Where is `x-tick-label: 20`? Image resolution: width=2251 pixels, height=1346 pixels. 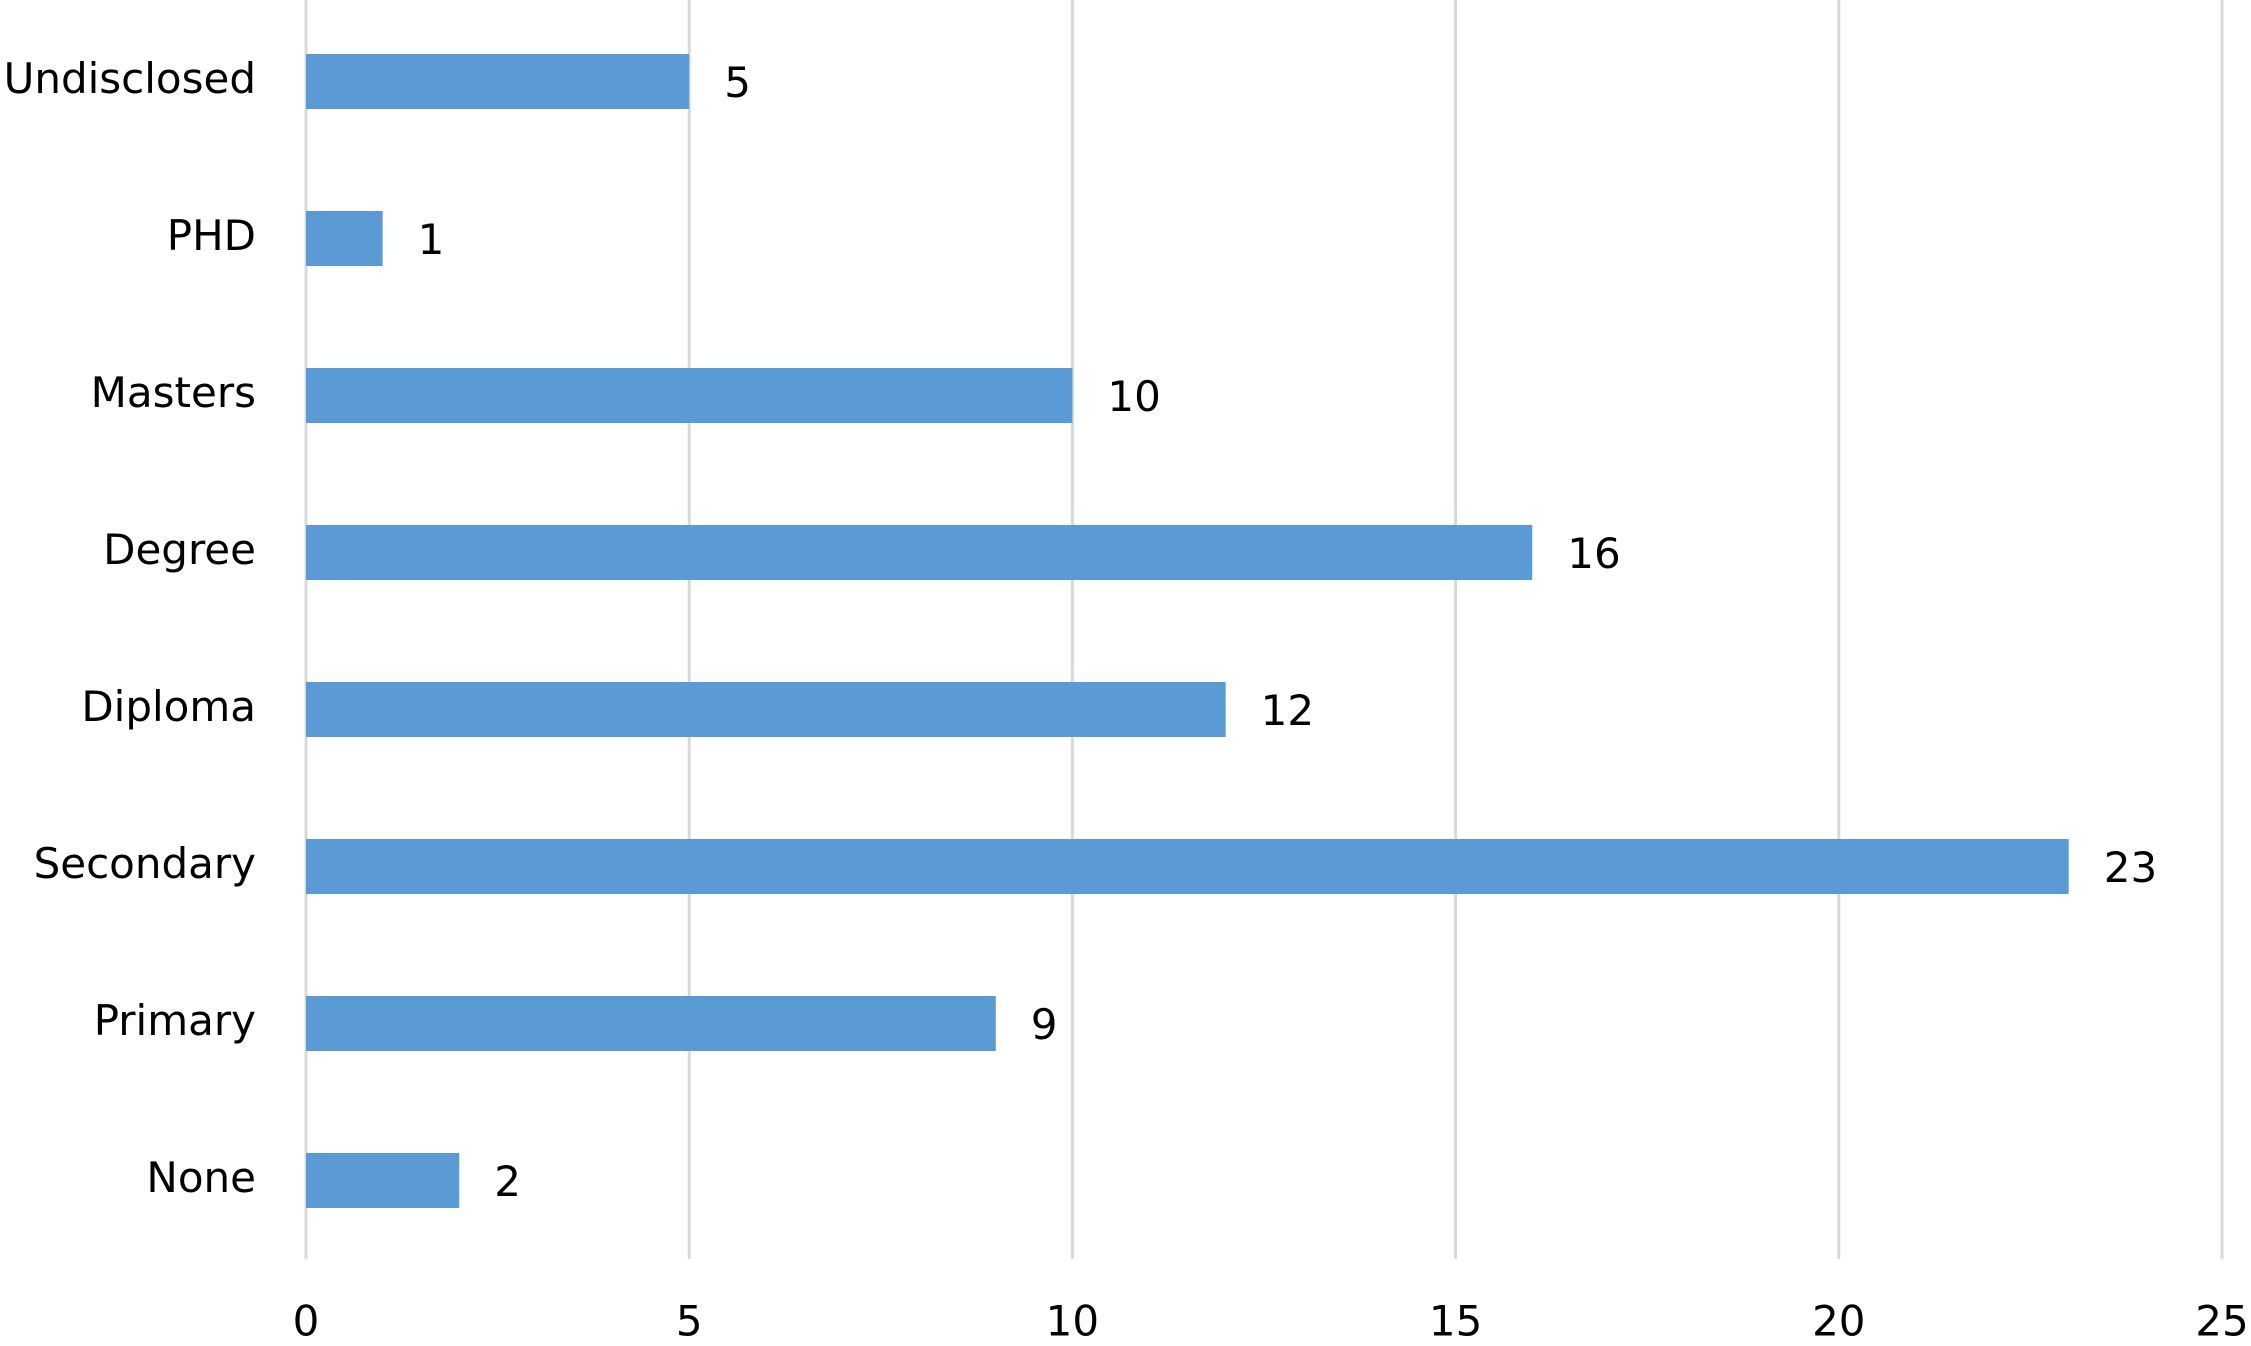
x-tick-label: 20 is located at coordinates (1838, 1321).